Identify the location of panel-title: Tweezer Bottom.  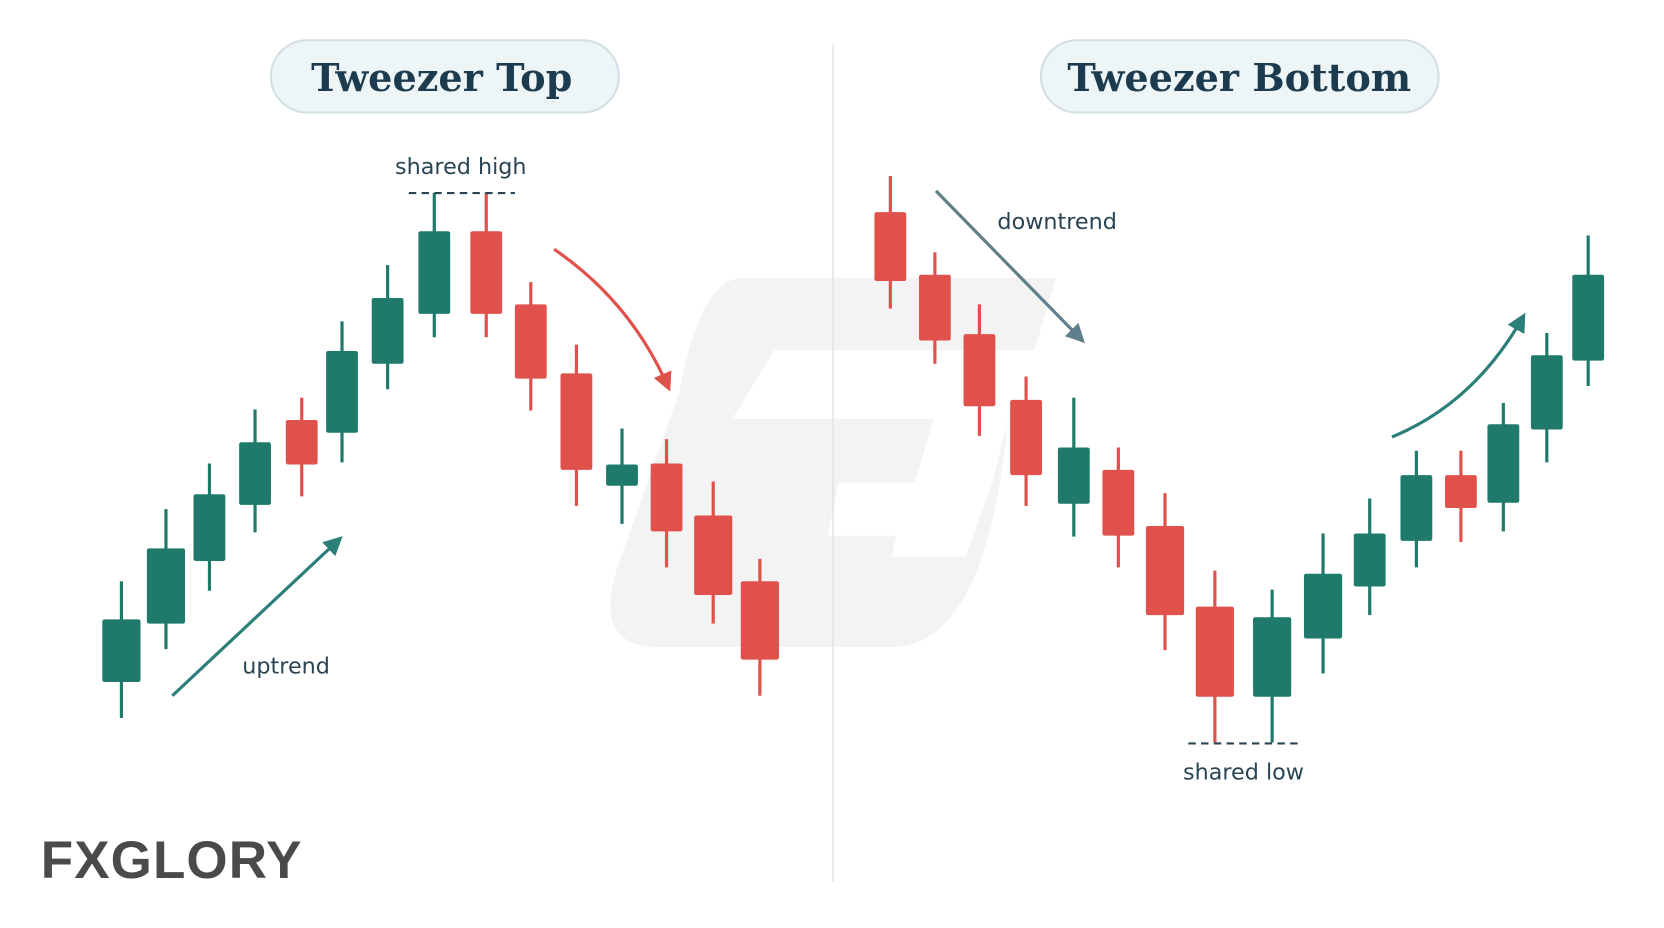
(1239, 78).